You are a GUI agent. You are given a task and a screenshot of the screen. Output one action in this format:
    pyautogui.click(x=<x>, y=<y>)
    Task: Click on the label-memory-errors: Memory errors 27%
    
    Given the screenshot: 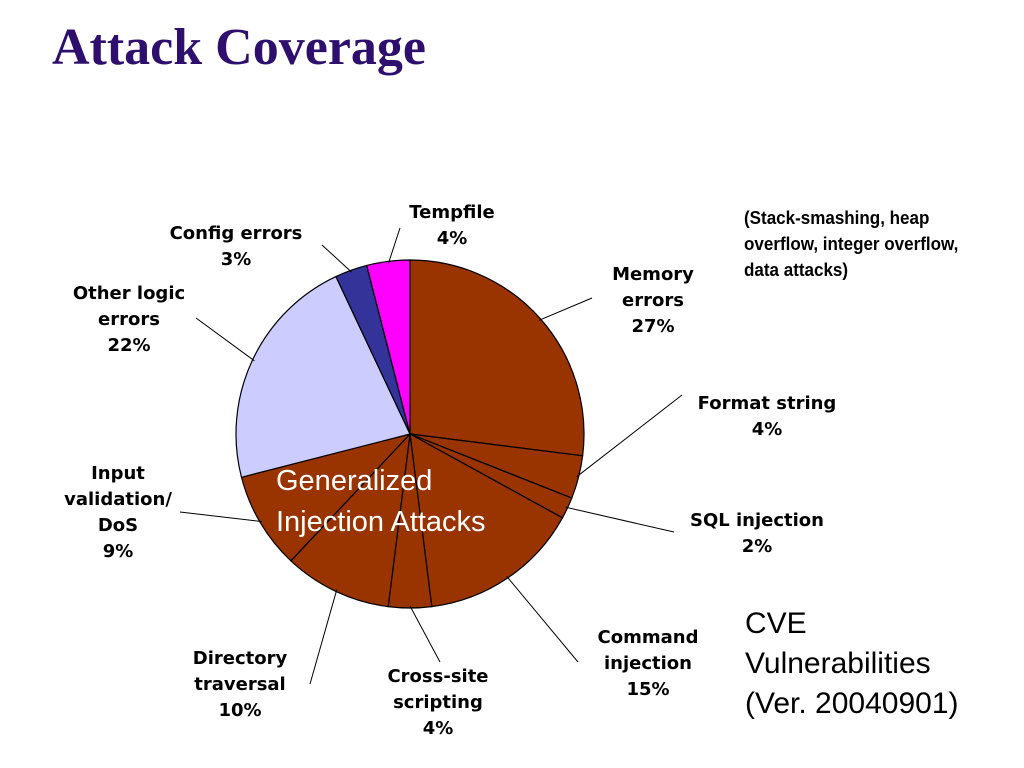 What is the action you would take?
    pyautogui.click(x=653, y=300)
    